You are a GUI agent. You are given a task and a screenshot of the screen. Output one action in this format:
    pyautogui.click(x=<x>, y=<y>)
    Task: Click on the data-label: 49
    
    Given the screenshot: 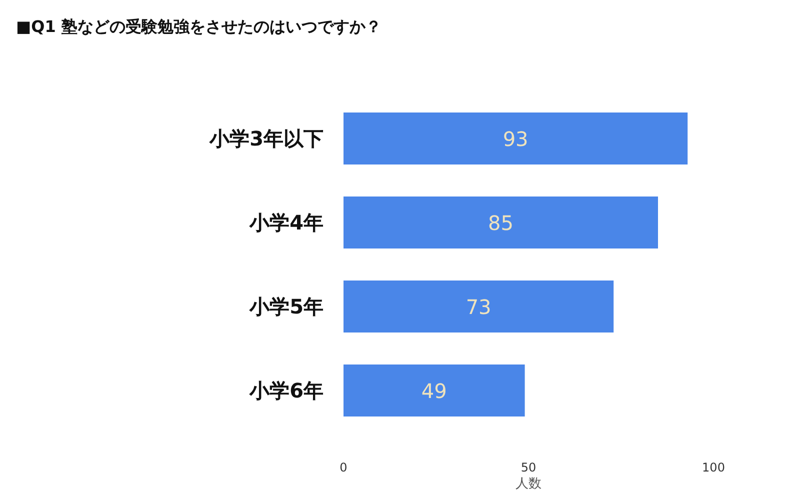 What is the action you would take?
    pyautogui.click(x=434, y=391)
    